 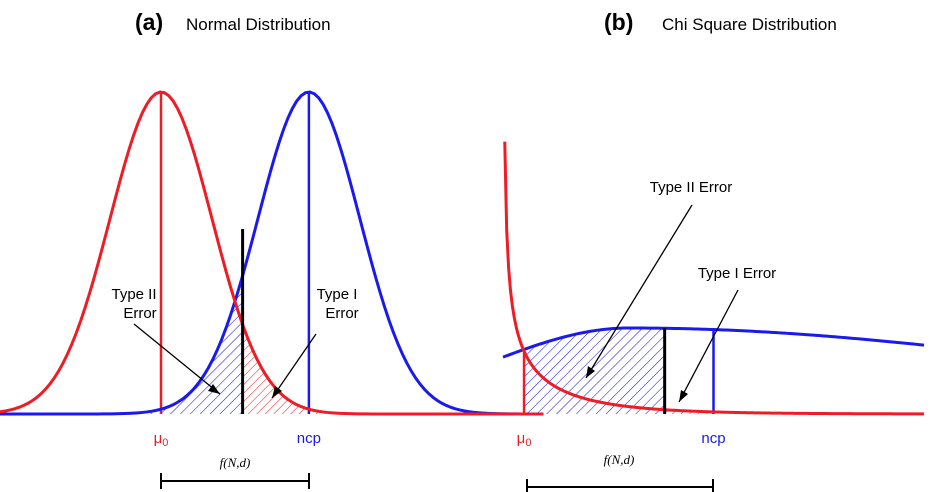 What do you see at coordinates (338, 304) in the screenshot?
I see `type-i-label-a: Type I Error` at bounding box center [338, 304].